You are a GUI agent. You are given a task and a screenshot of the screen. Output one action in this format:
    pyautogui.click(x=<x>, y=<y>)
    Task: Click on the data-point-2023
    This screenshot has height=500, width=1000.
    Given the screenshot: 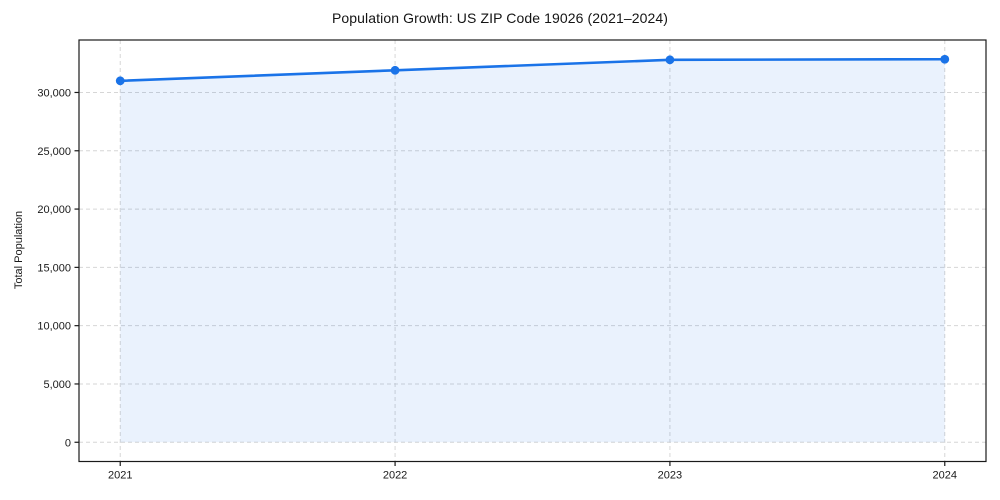 What is the action you would take?
    pyautogui.click(x=670, y=60)
    